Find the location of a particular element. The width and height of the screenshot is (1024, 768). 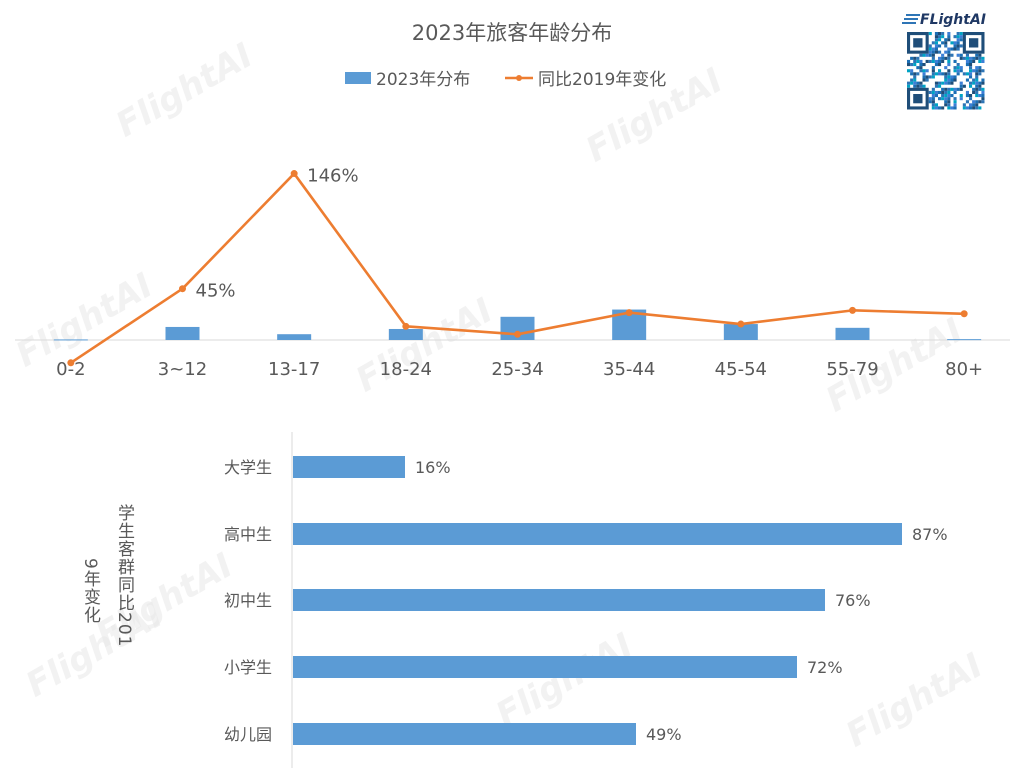

bar-高中生 is located at coordinates (597, 534).